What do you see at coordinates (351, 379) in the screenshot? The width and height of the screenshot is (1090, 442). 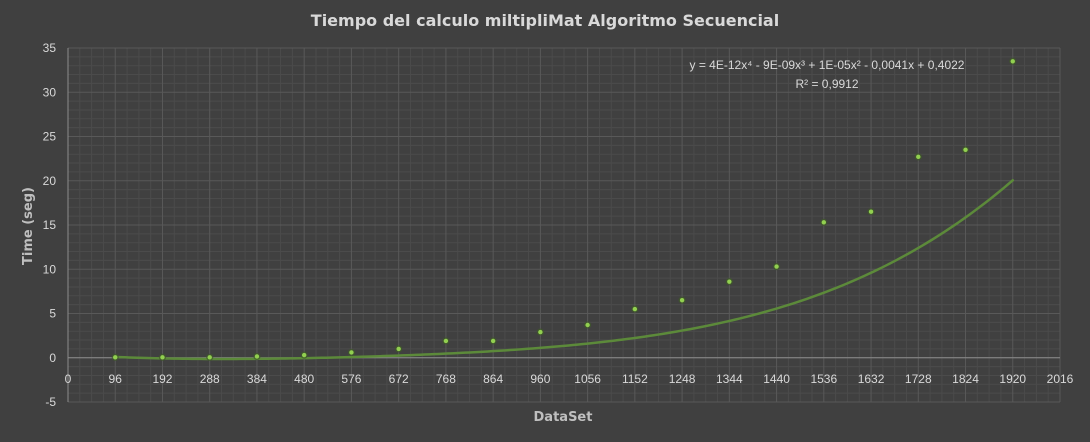 I see `x-tick-label: 576` at bounding box center [351, 379].